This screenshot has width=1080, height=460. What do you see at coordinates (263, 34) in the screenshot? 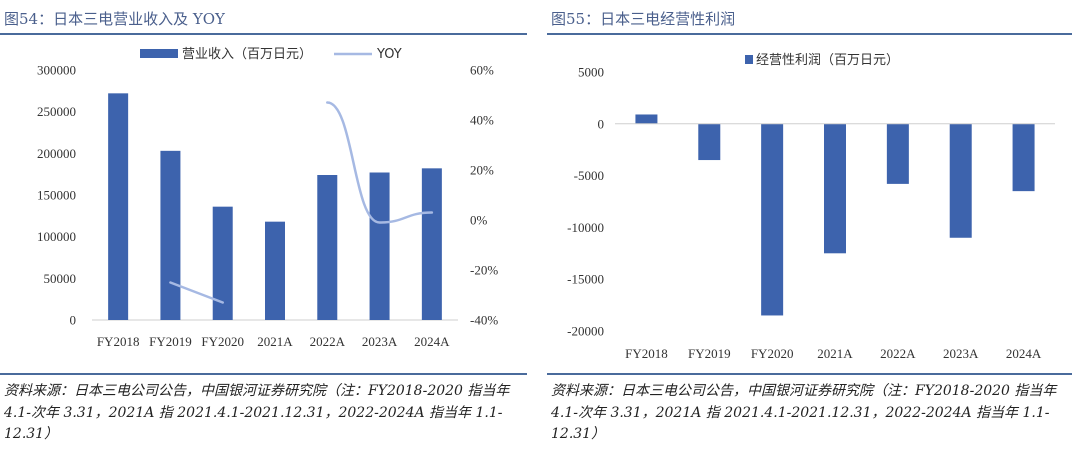
I see `left-title-rule` at bounding box center [263, 34].